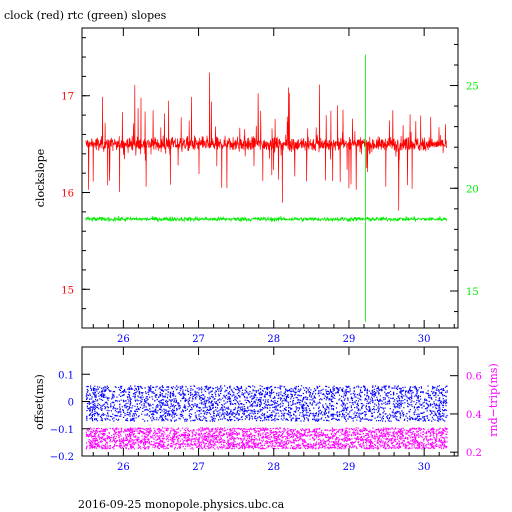  I want to click on bottom-y2-ticks: 0.6 0.4 0.2, so click(466, 415).